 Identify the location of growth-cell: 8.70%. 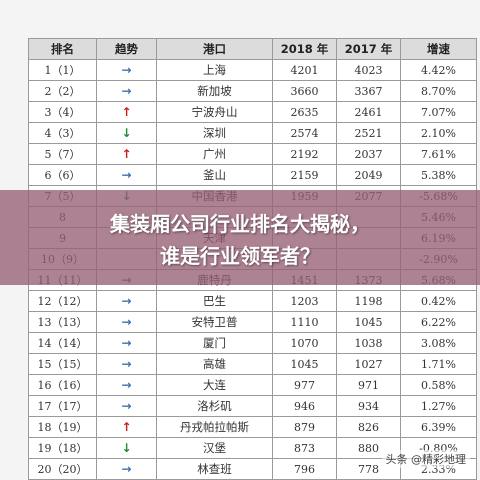
(438, 91).